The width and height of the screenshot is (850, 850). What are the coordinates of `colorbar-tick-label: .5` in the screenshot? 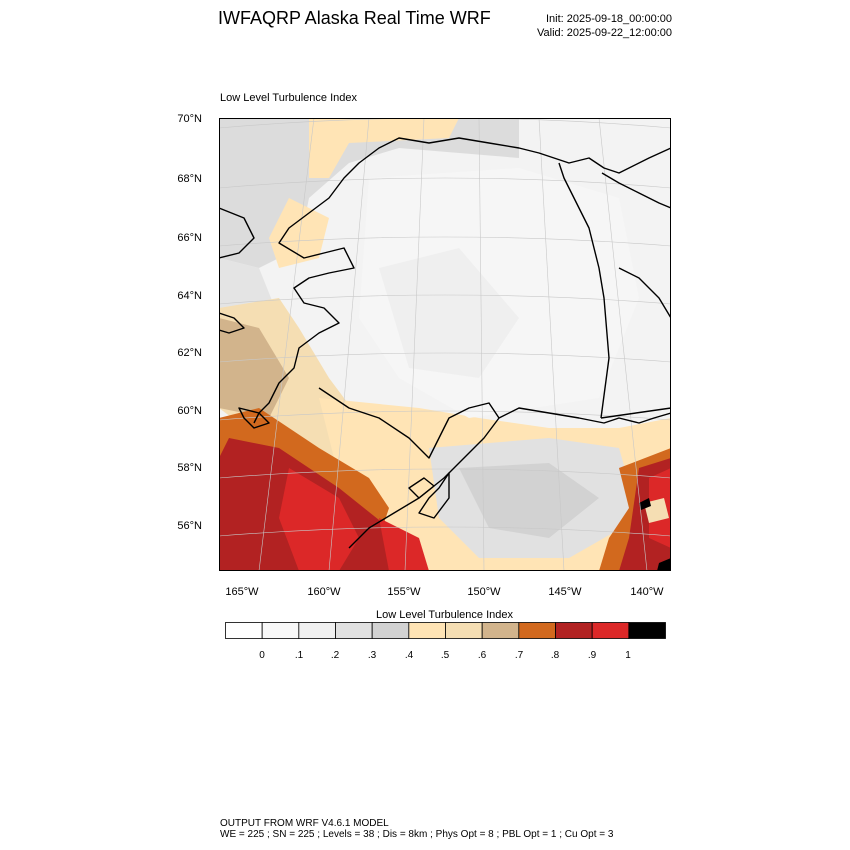 It's located at (445, 655).